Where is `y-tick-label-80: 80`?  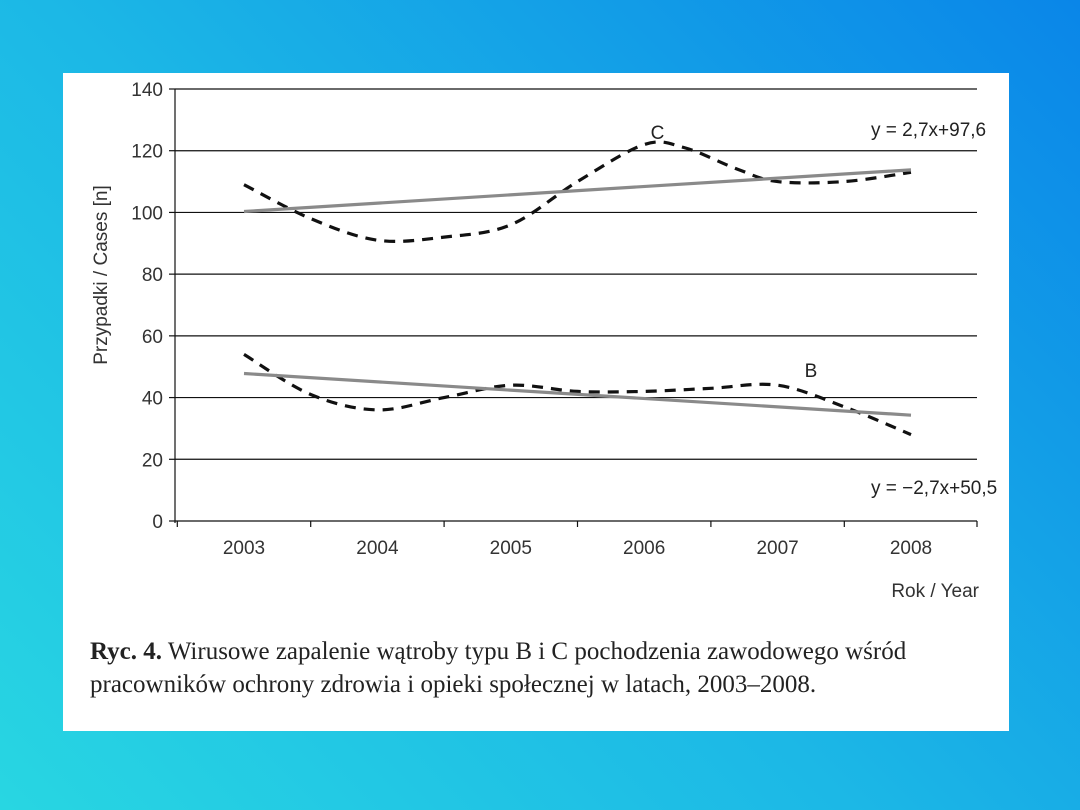 y-tick-label-80: 80 is located at coordinates (152, 275).